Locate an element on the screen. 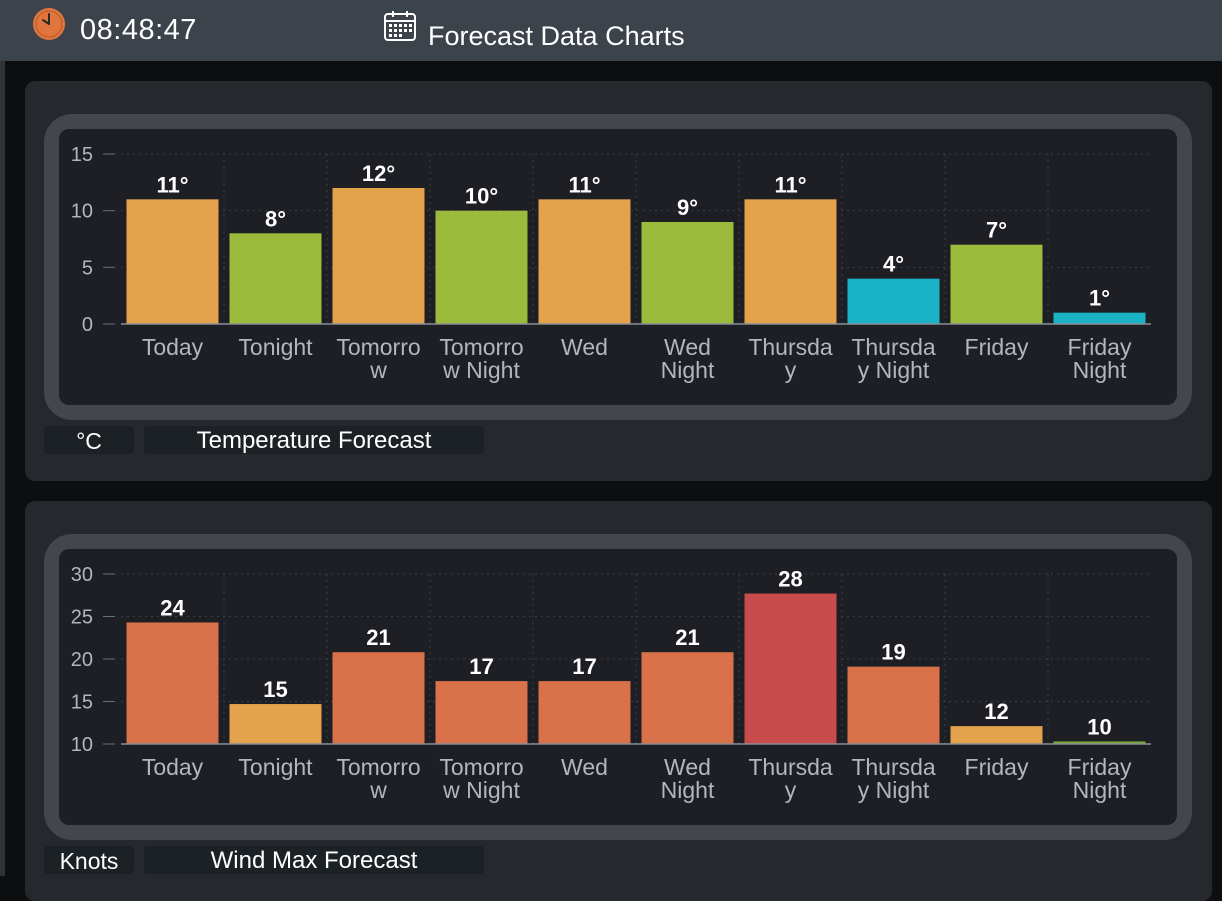  x-tick-label: Wed is located at coordinates (584, 347).